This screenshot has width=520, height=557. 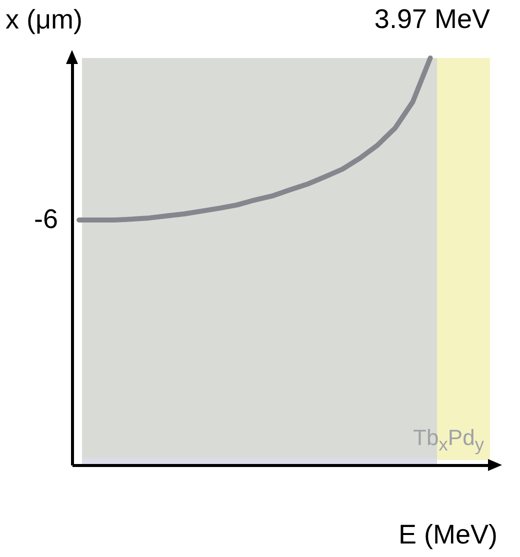 What do you see at coordinates (46, 219) in the screenshot?
I see `text: -6` at bounding box center [46, 219].